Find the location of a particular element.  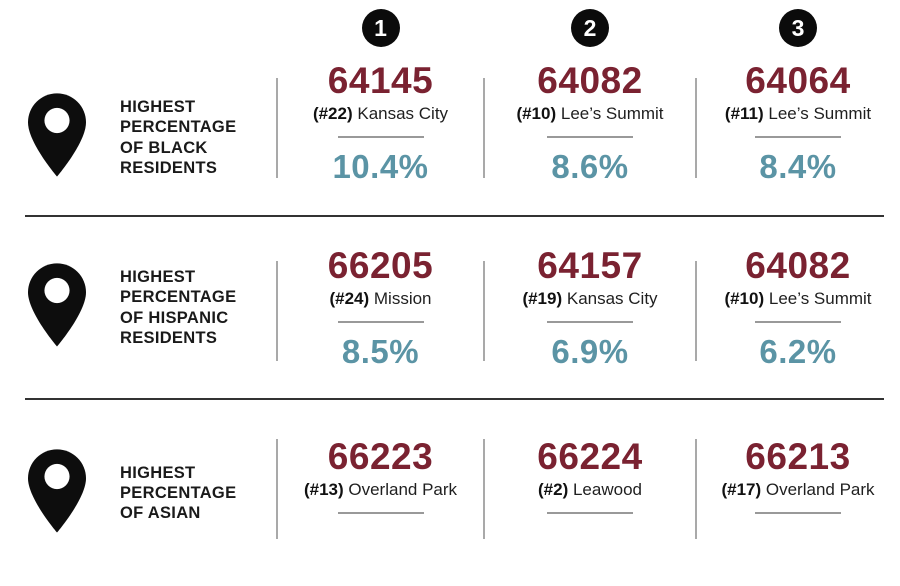

row-label: HIGHEST PERCENTAGE OF HISPANIC RESIDENTS is located at coordinates (178, 307).